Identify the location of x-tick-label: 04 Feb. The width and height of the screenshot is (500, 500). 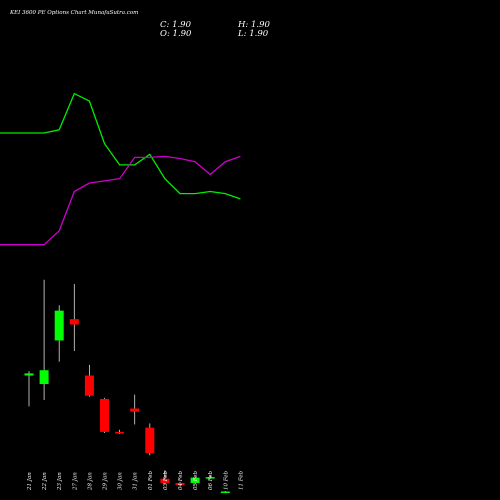
(181, 480).